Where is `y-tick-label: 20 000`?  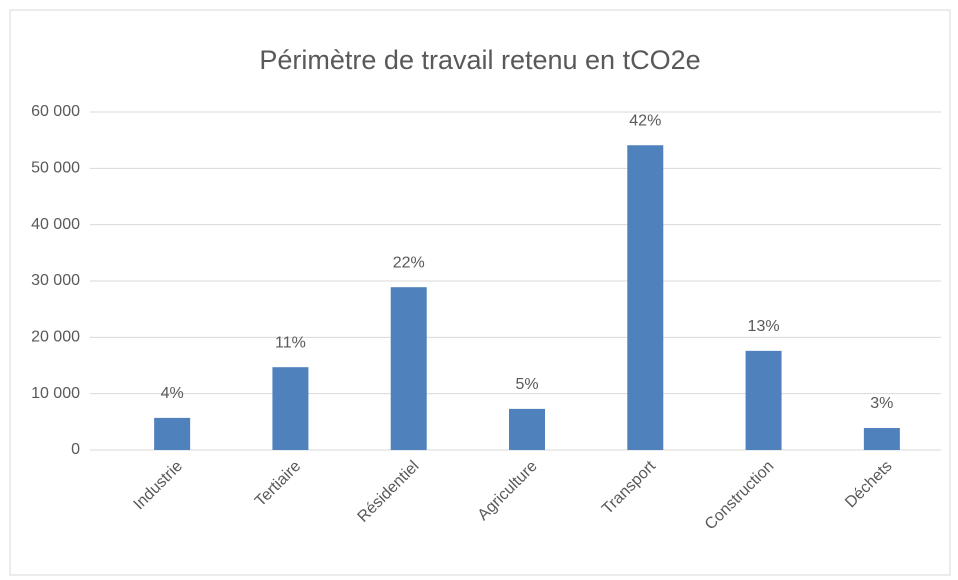 y-tick-label: 20 000 is located at coordinates (55, 337).